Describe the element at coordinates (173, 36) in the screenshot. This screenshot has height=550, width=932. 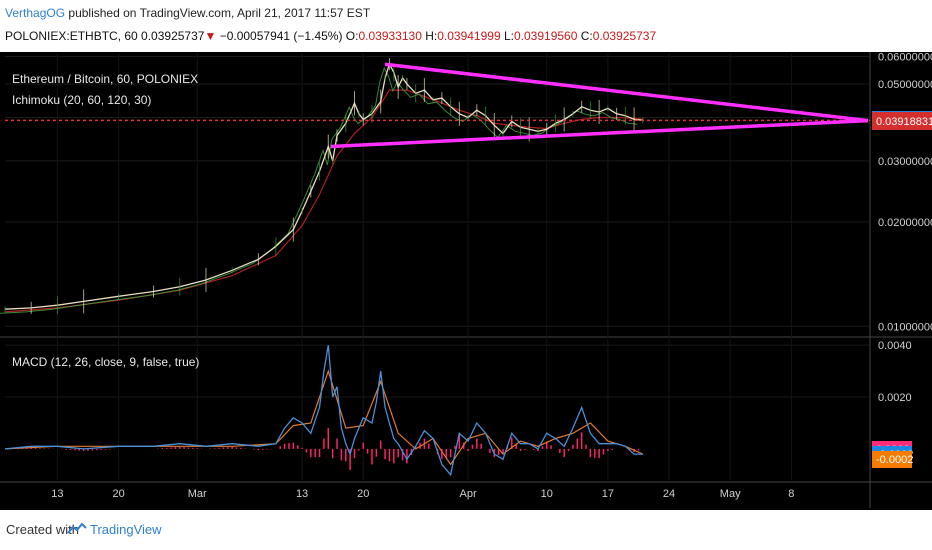
I see `last-price: 0.03925737` at that location.